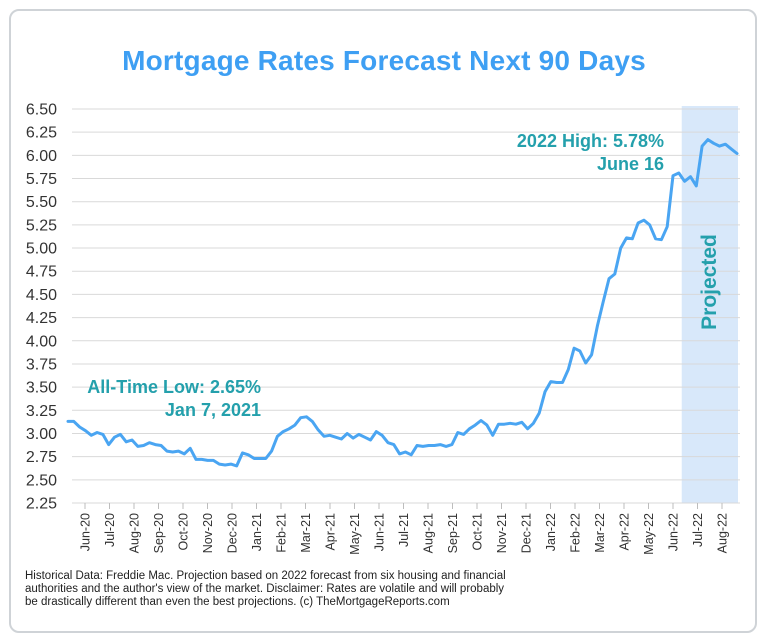 This screenshot has height=639, width=768. What do you see at coordinates (282, 533) in the screenshot?
I see `x-axis-label: Feb-21` at bounding box center [282, 533].